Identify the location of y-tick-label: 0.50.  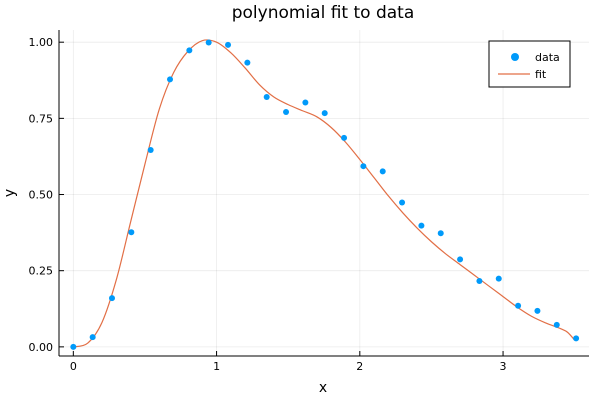
(41, 195).